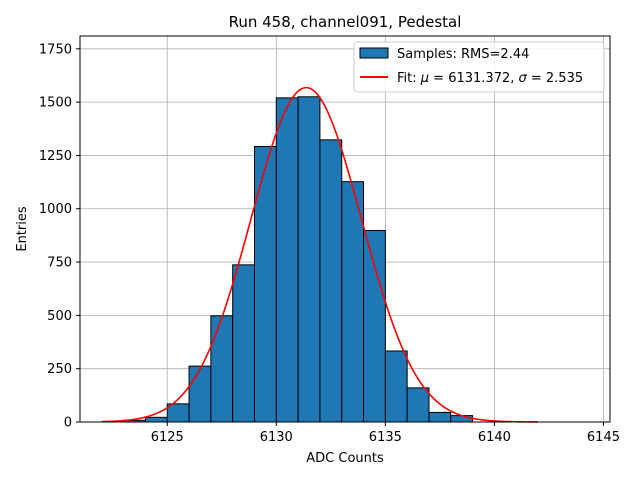 The width and height of the screenshot is (640, 480). I want to click on x-tick-label-6135: 6135, so click(385, 437).